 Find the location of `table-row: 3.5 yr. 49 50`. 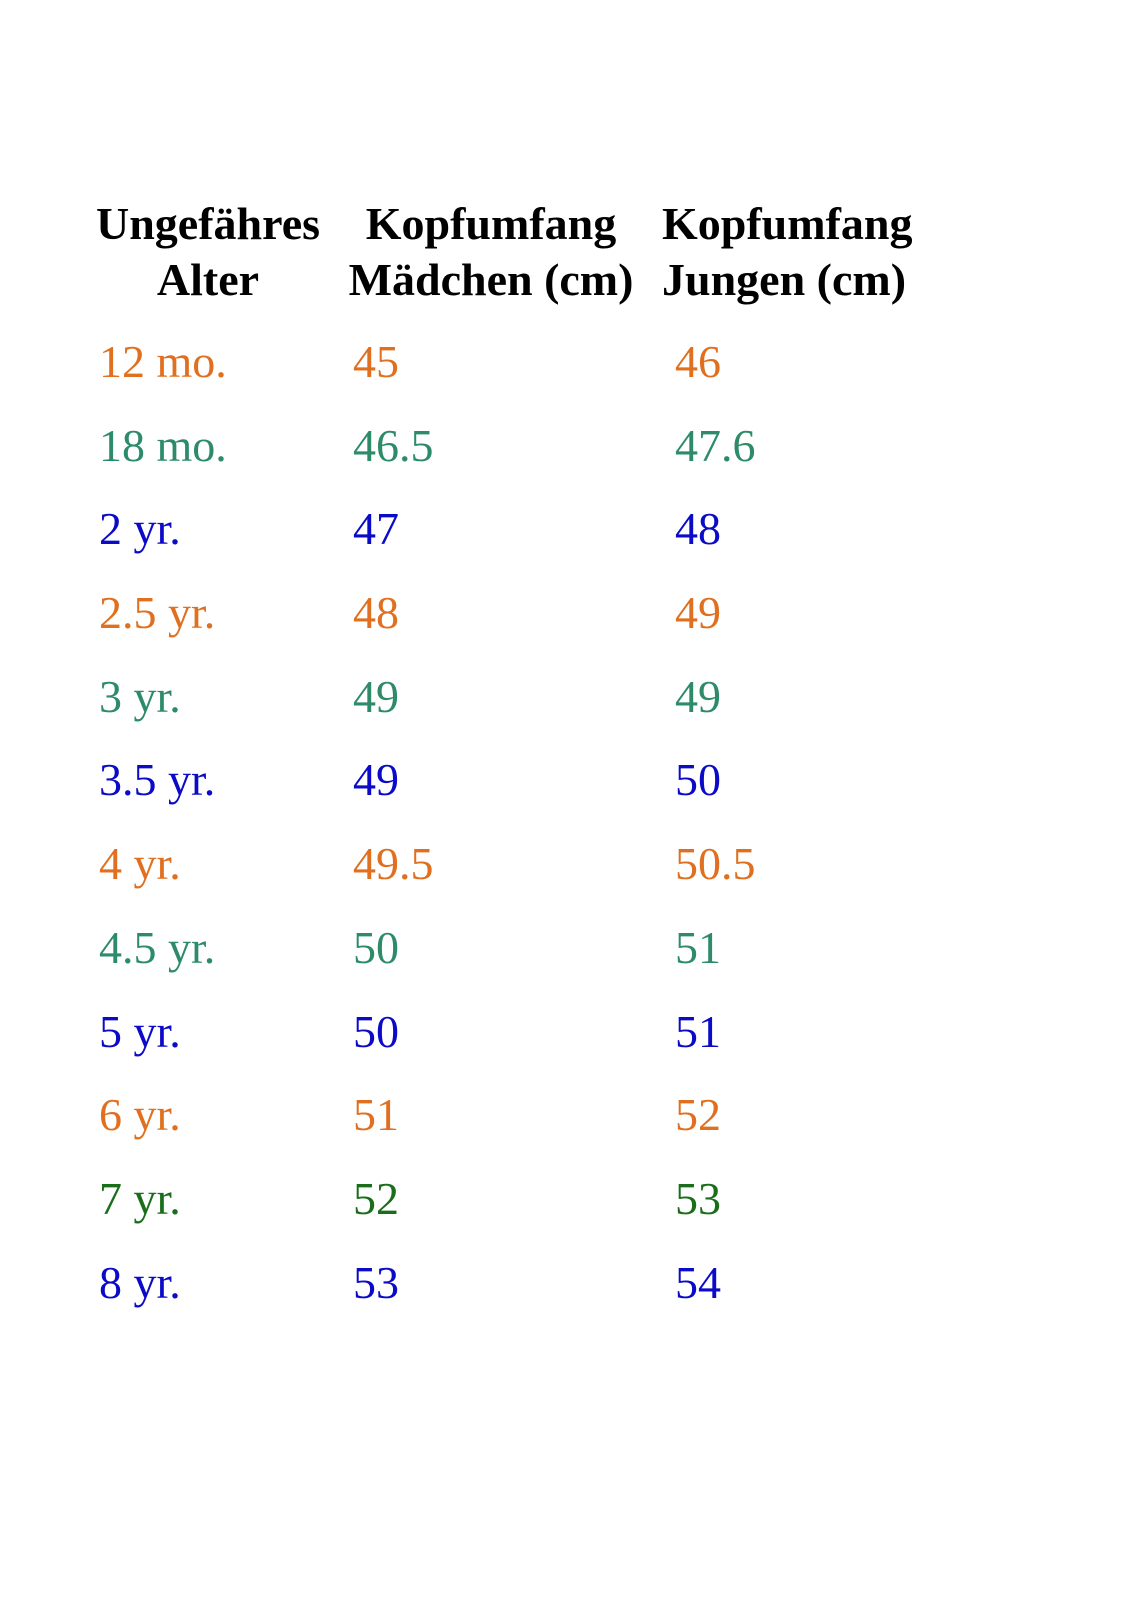

table-row: 3.5 yr. 49 50 is located at coordinates (565, 792).